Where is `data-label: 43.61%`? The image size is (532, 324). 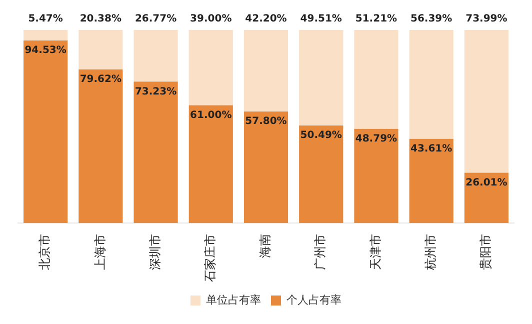
data-label: 43.61% is located at coordinates (431, 148).